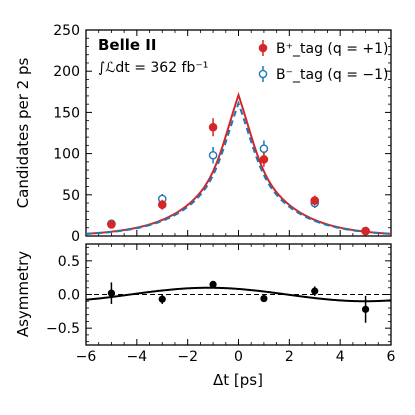  Describe the element at coordinates (66, 155) in the screenshot. I see `main-y-tick-label: 100` at that location.